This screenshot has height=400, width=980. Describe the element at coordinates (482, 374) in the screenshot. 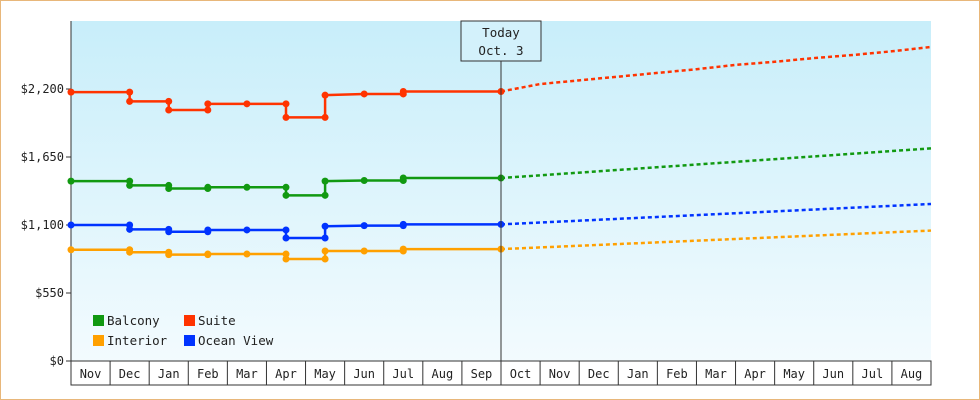

I see `x-tick-label: Sep` at that location.